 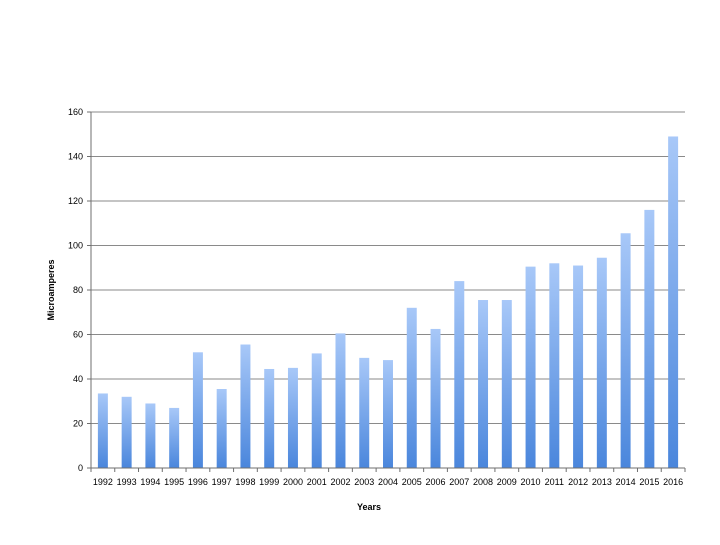 What do you see at coordinates (292, 417) in the screenshot?
I see `bar-2000` at bounding box center [292, 417].